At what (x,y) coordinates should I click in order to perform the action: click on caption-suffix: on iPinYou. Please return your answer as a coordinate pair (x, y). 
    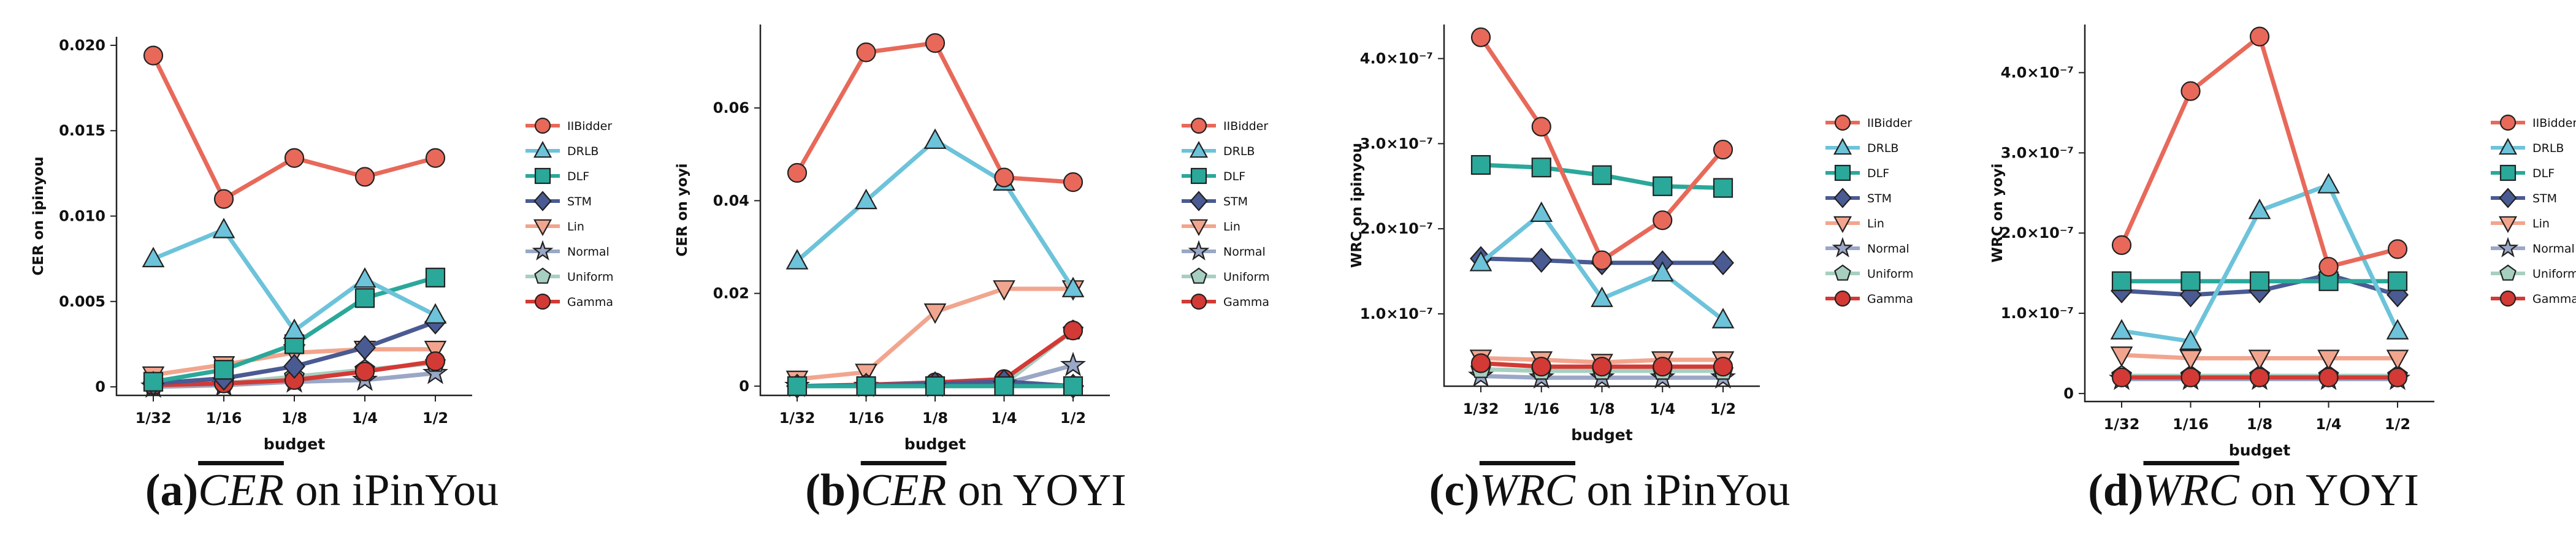
    Looking at the image, I should click on (1688, 490).